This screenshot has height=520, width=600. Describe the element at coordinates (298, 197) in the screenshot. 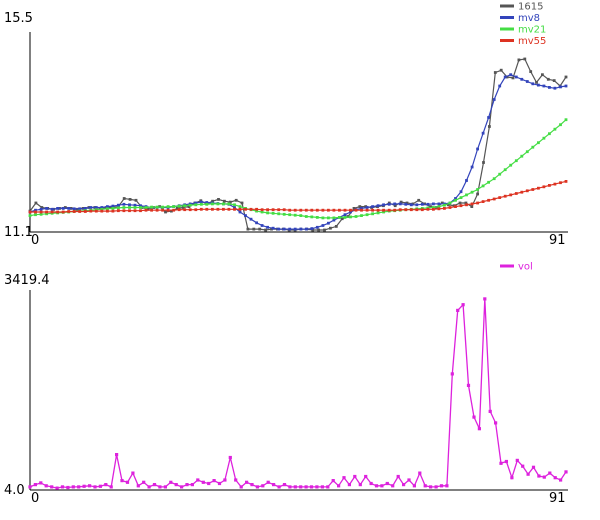

I see `series-mv55` at that location.